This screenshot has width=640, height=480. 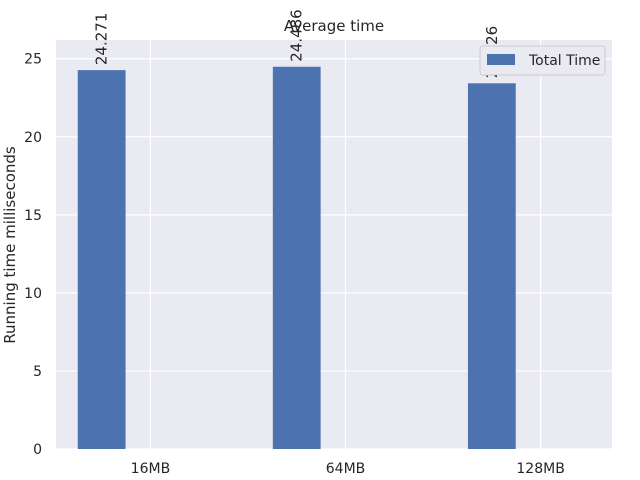 What do you see at coordinates (334, 26) in the screenshot?
I see `chart-title: Average time` at bounding box center [334, 26].